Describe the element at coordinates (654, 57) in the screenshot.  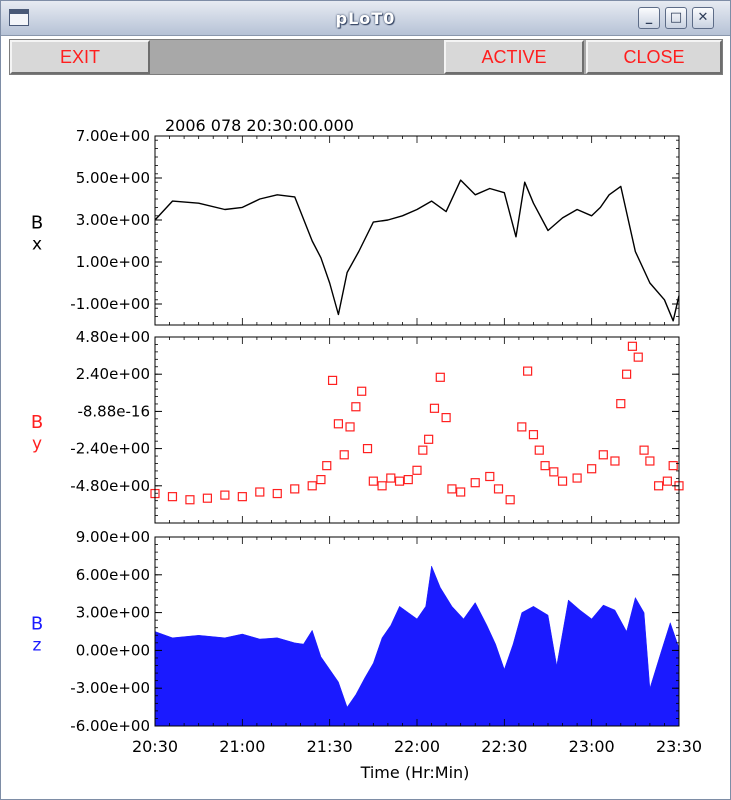
I see `close-button: CLOSE` at that location.